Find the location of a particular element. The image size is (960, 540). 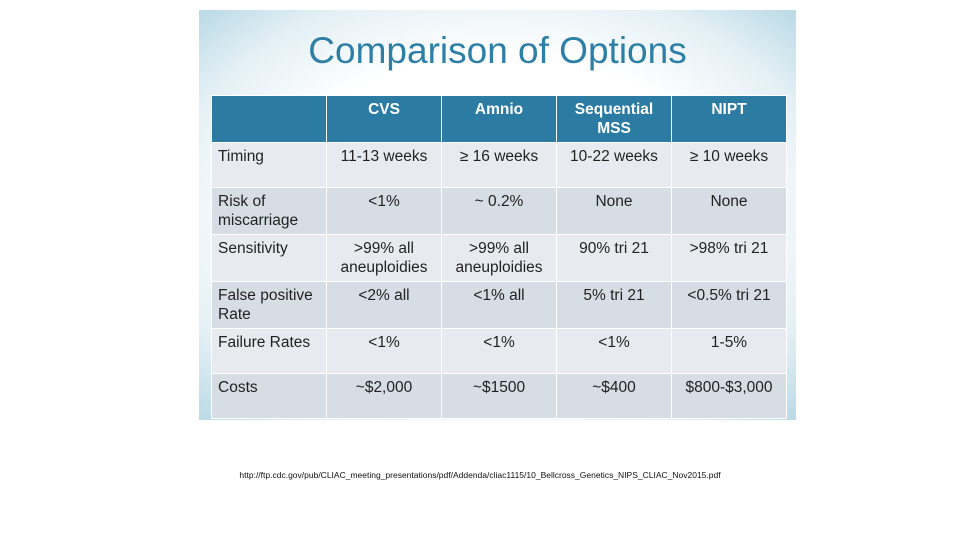

header-cell: Amnio is located at coordinates (499, 119).